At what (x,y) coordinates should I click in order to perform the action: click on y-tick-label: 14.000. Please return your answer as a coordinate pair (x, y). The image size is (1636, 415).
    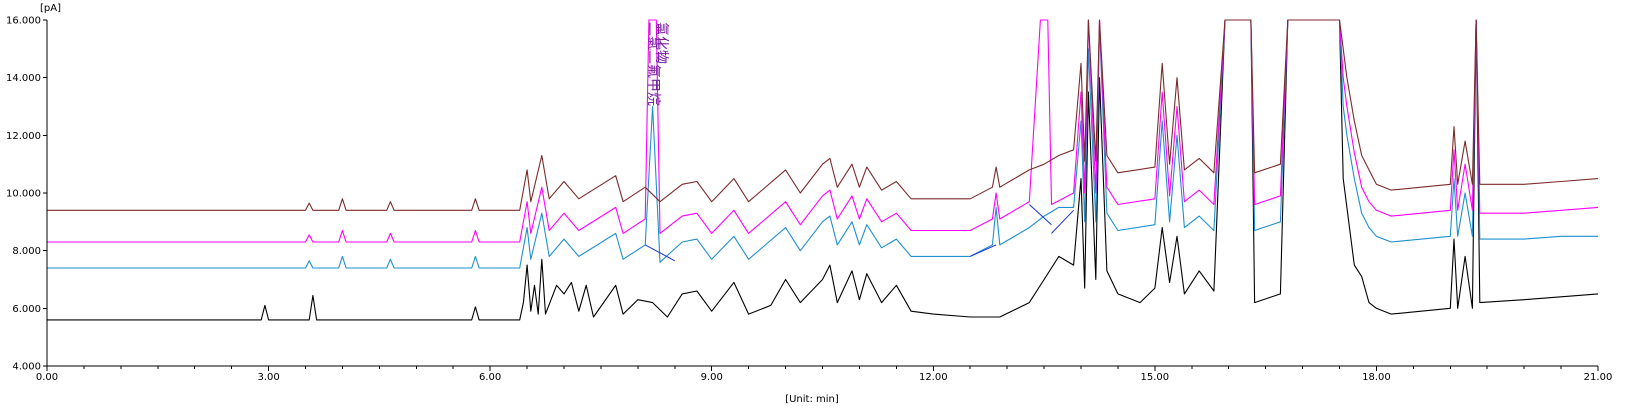
    Looking at the image, I should click on (23, 78).